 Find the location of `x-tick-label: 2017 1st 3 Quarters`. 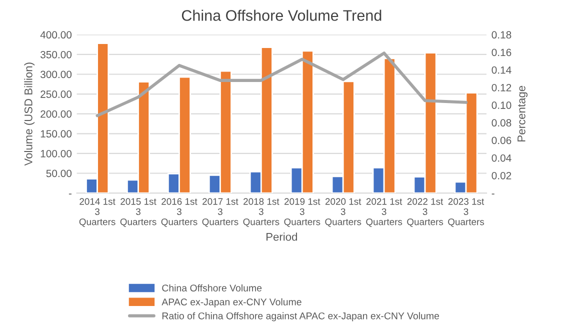

x-tick-label: 2017 1st 3 Quarters is located at coordinates (220, 212).